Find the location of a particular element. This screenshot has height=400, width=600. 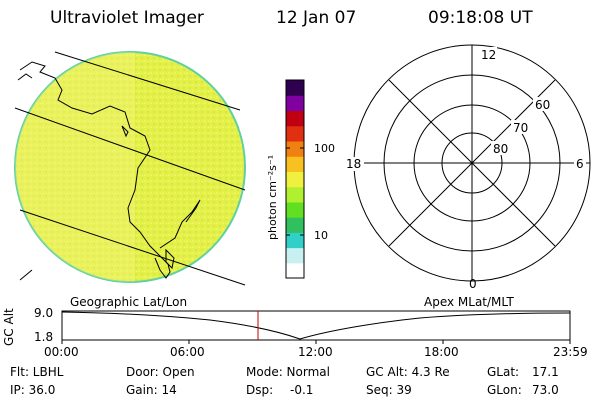

glat-label: GLat: is located at coordinates (503, 372).